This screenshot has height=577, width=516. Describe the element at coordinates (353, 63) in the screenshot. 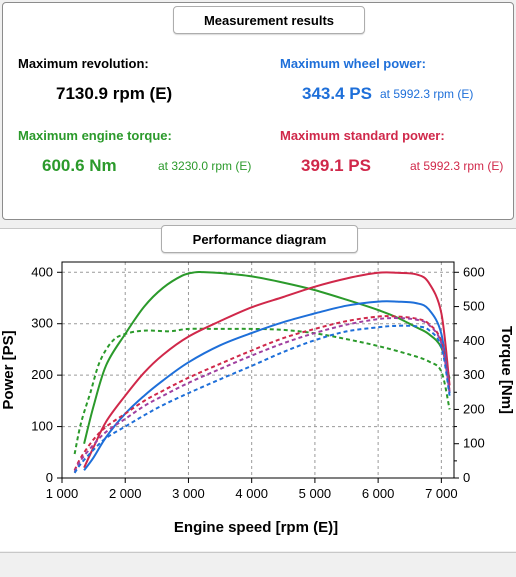

I see `max-wheel-power-label: Maximum wheel power:` at that location.